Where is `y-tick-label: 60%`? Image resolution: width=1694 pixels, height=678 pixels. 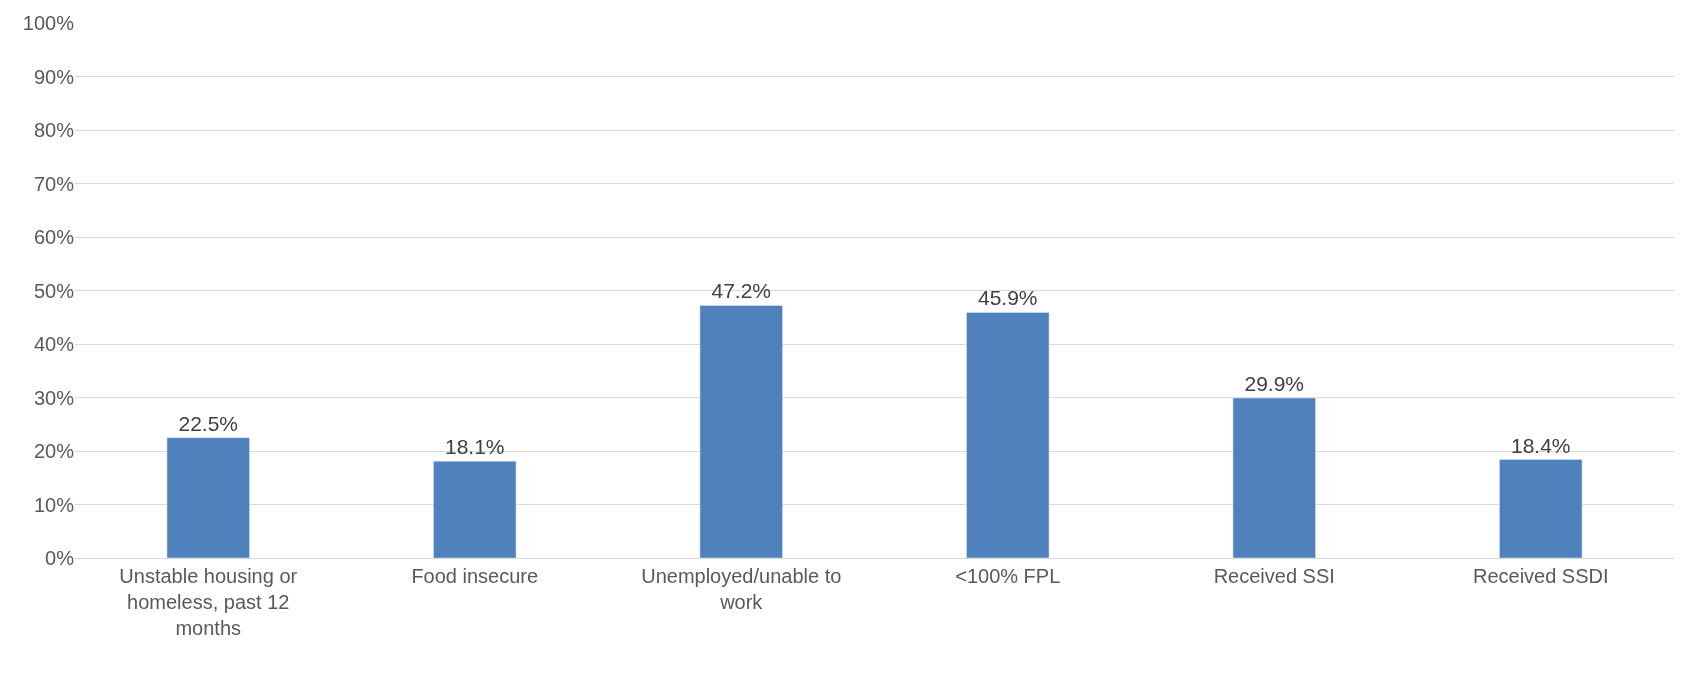
y-tick-label: 60% is located at coordinates (54, 237).